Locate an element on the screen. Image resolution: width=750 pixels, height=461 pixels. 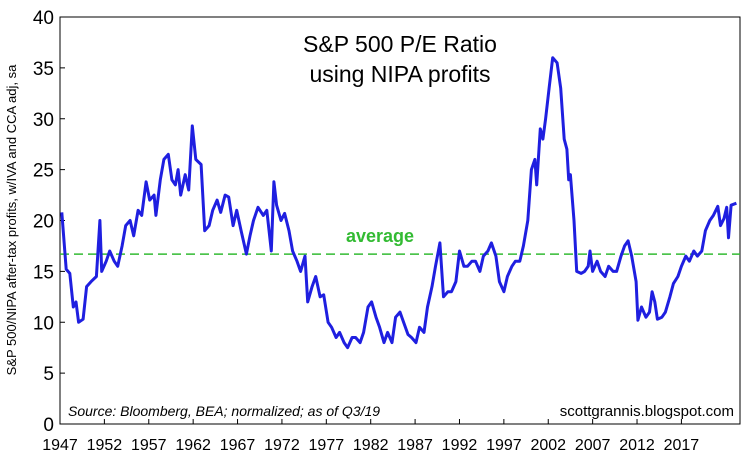
chart-title: S&P 500 P/E Ratio is located at coordinates (400, 44).